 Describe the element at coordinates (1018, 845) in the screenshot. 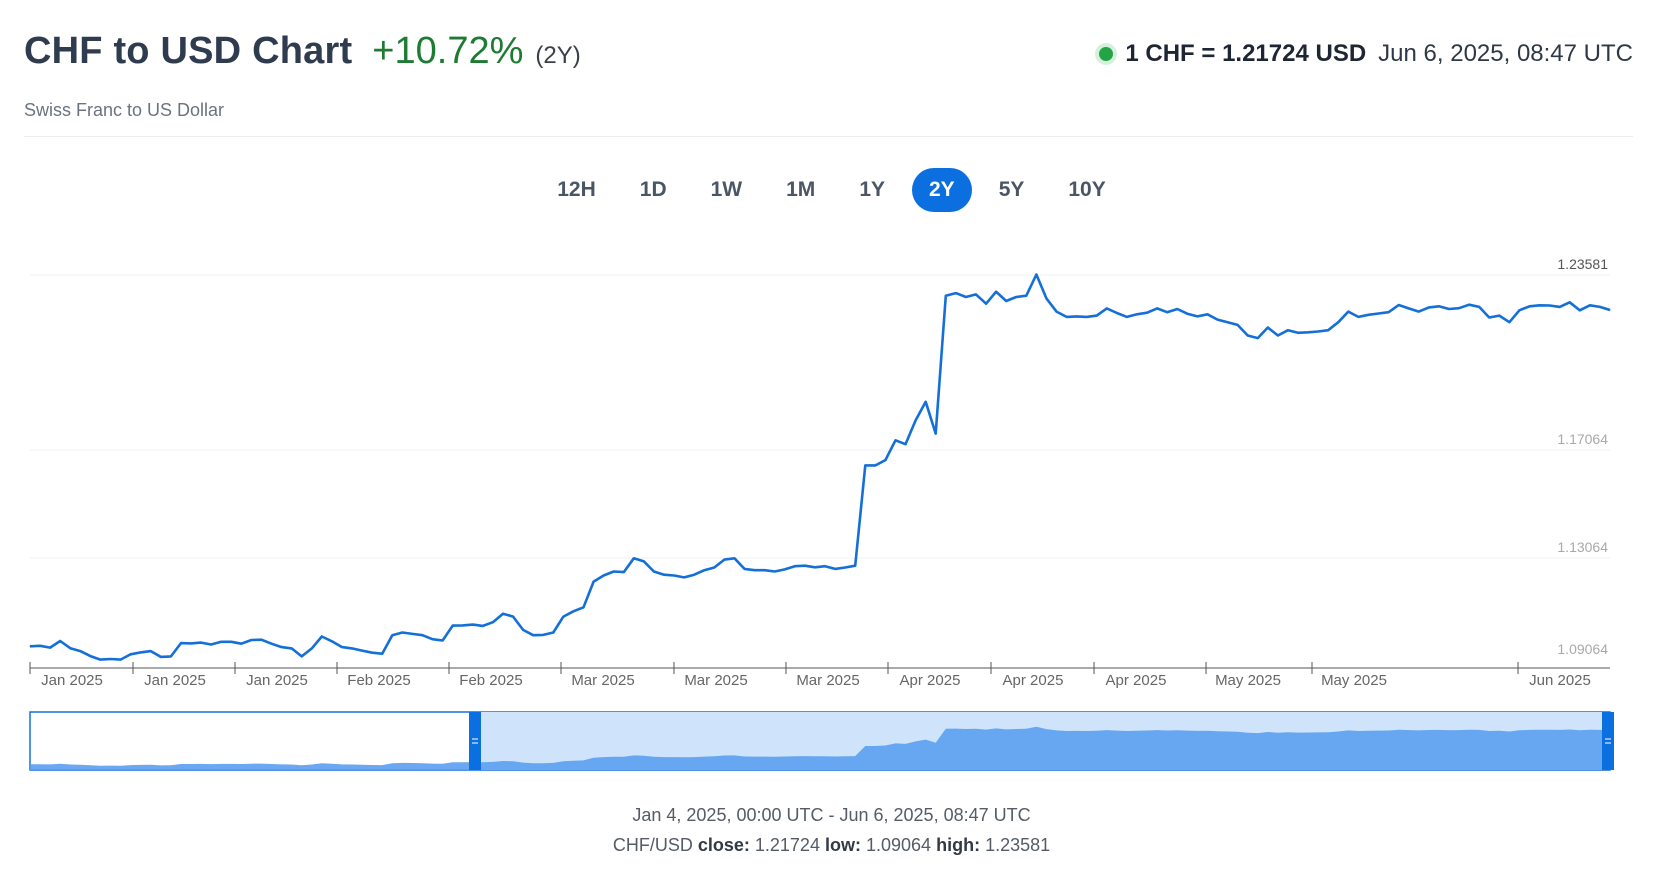

I see `high-value: 1.23581` at that location.